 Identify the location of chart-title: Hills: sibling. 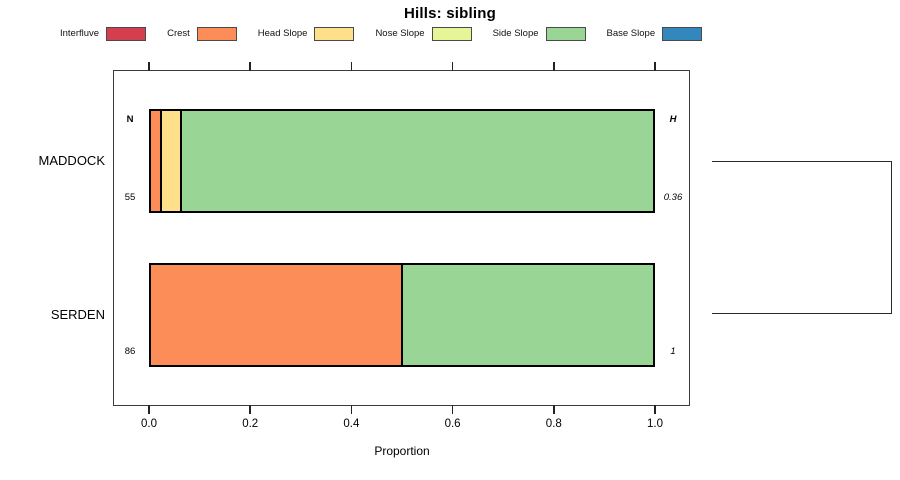
(450, 13).